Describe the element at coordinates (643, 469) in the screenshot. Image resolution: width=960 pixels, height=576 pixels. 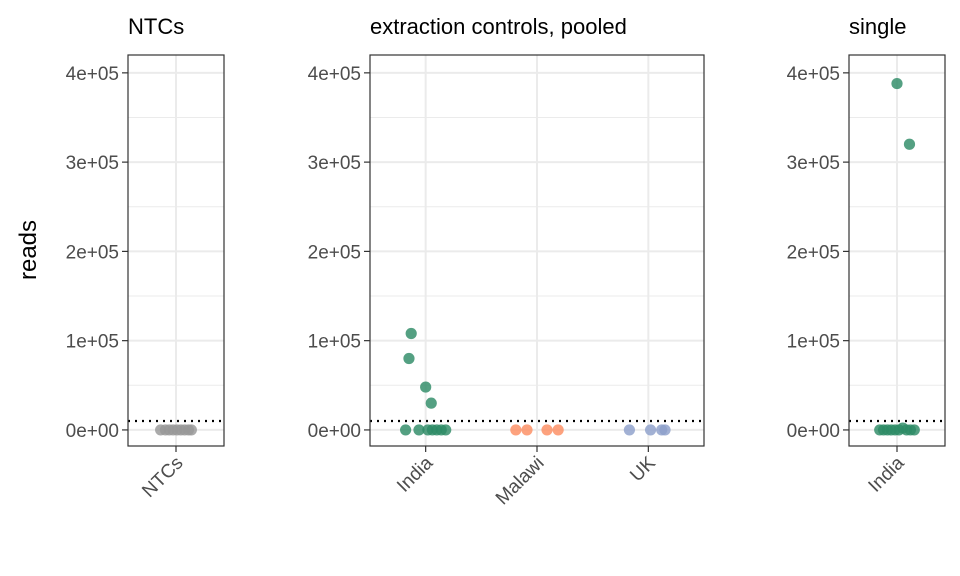
I see `x-tick-label: UK` at that location.